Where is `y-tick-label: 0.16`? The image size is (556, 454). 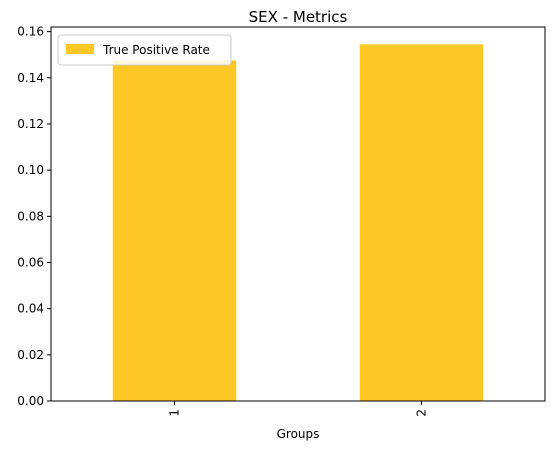
y-tick-label: 0.16 is located at coordinates (30, 32).